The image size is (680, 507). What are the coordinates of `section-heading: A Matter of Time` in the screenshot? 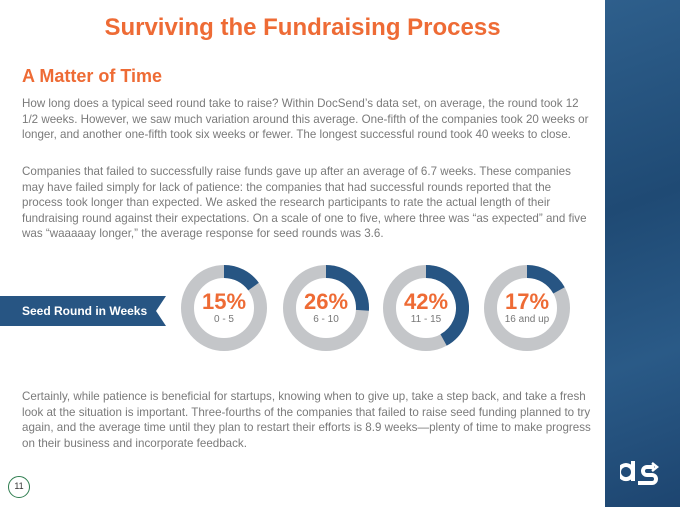 It's located at (92, 76).